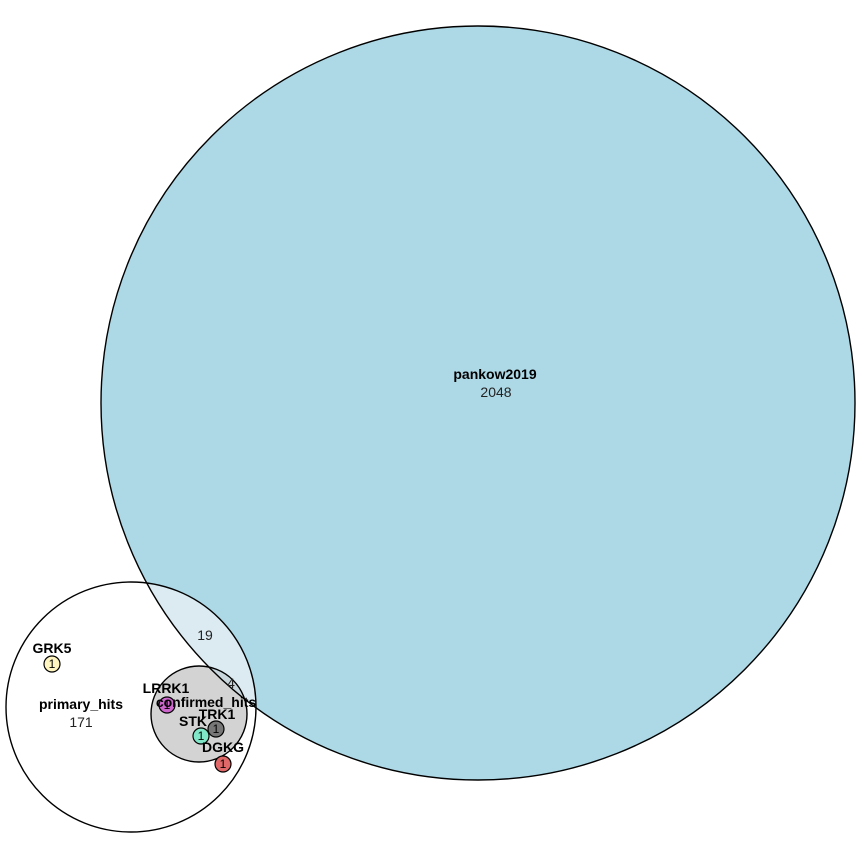  I want to click on confirmed-hits-label: confirmed_hits, so click(206, 702).